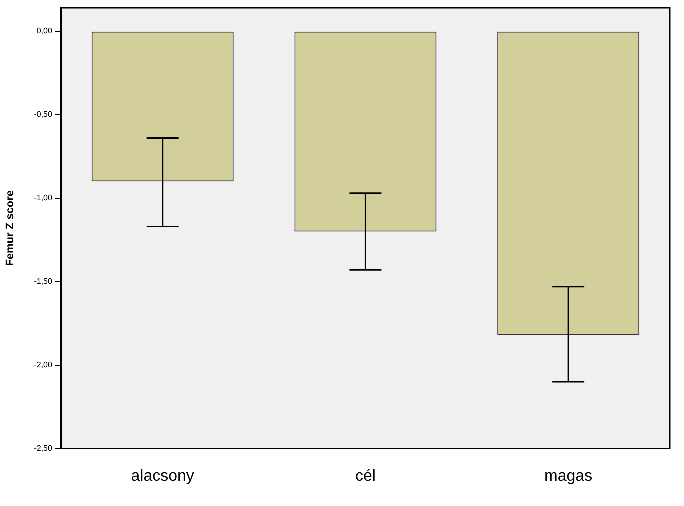  I want to click on x-tick-label: cél, so click(365, 476).